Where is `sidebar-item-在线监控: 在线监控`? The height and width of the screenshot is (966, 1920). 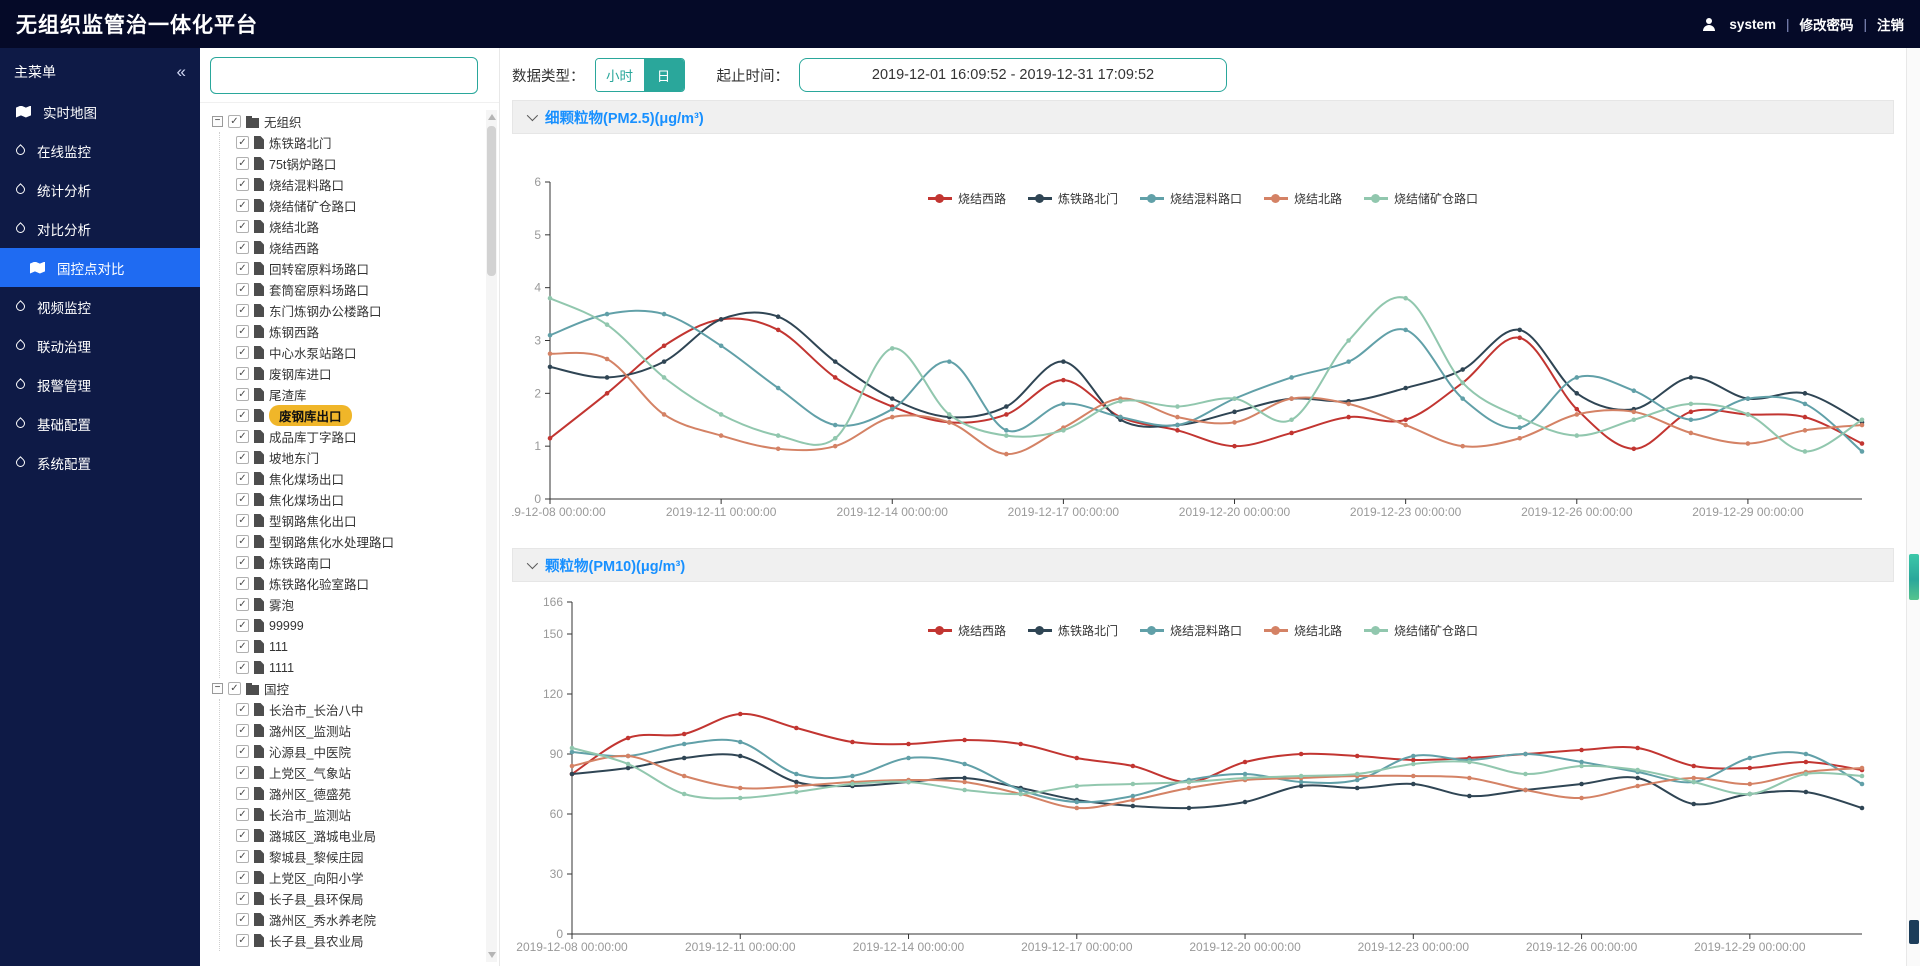 sidebar-item-在线监控: 在线监控 is located at coordinates (100, 150).